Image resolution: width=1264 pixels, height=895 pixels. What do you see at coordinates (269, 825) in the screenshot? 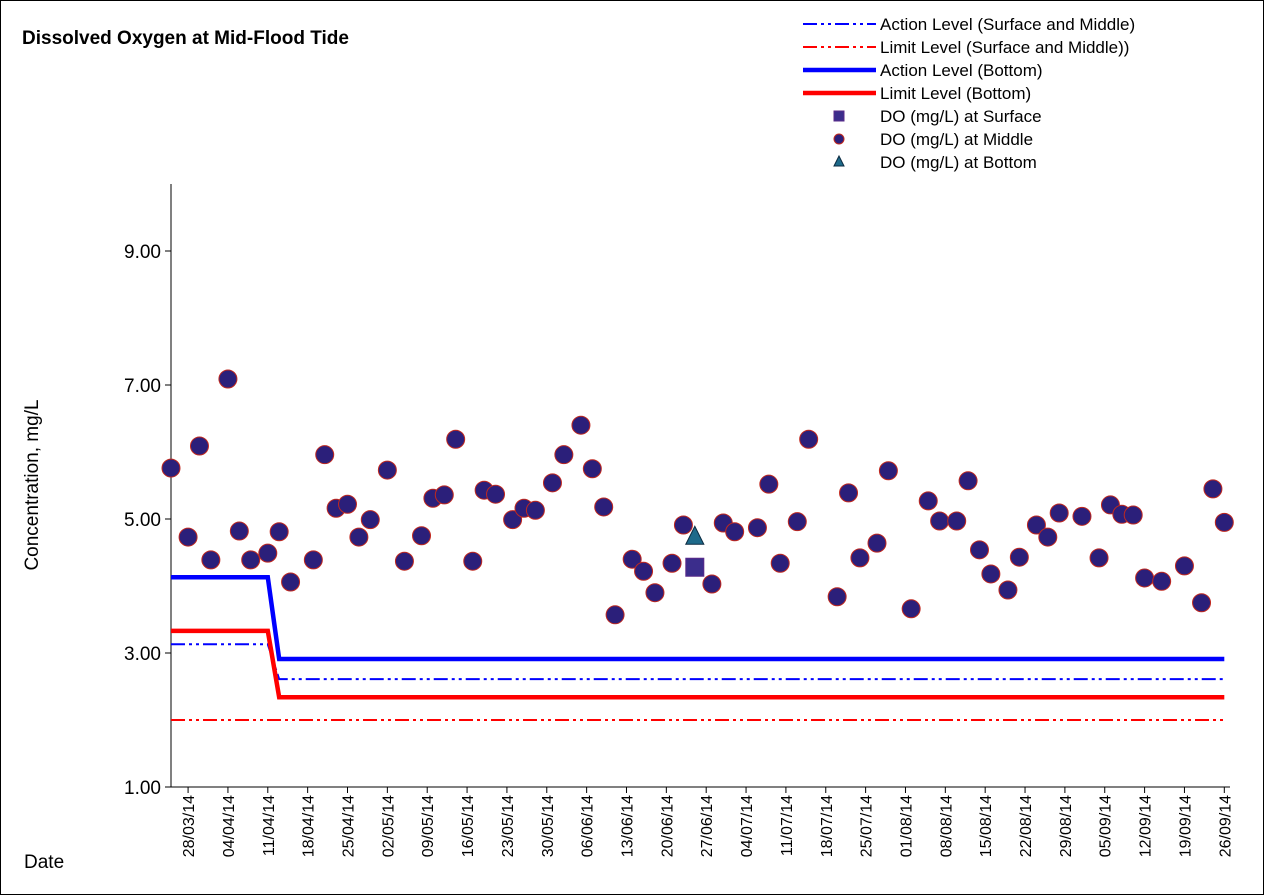
I see `x-tick-label: 11/04/14` at bounding box center [269, 825].